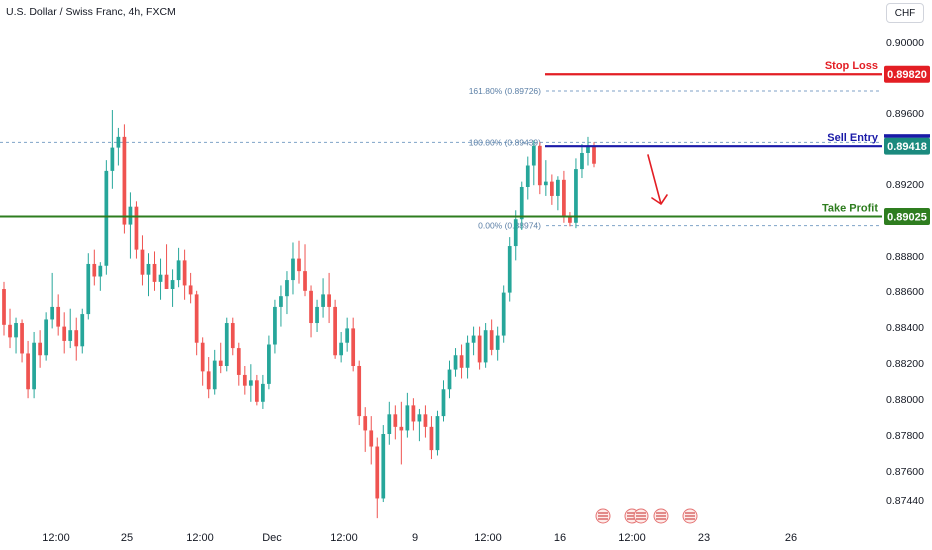  Describe the element at coordinates (905, 472) in the screenshot. I see `y-tick-label: 0.87600` at that location.